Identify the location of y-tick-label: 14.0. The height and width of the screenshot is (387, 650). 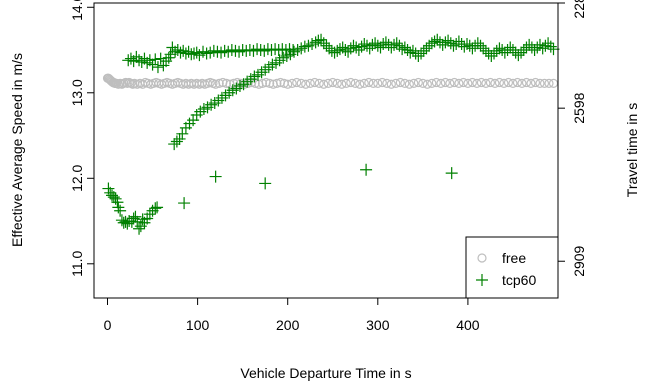
(77, 10).